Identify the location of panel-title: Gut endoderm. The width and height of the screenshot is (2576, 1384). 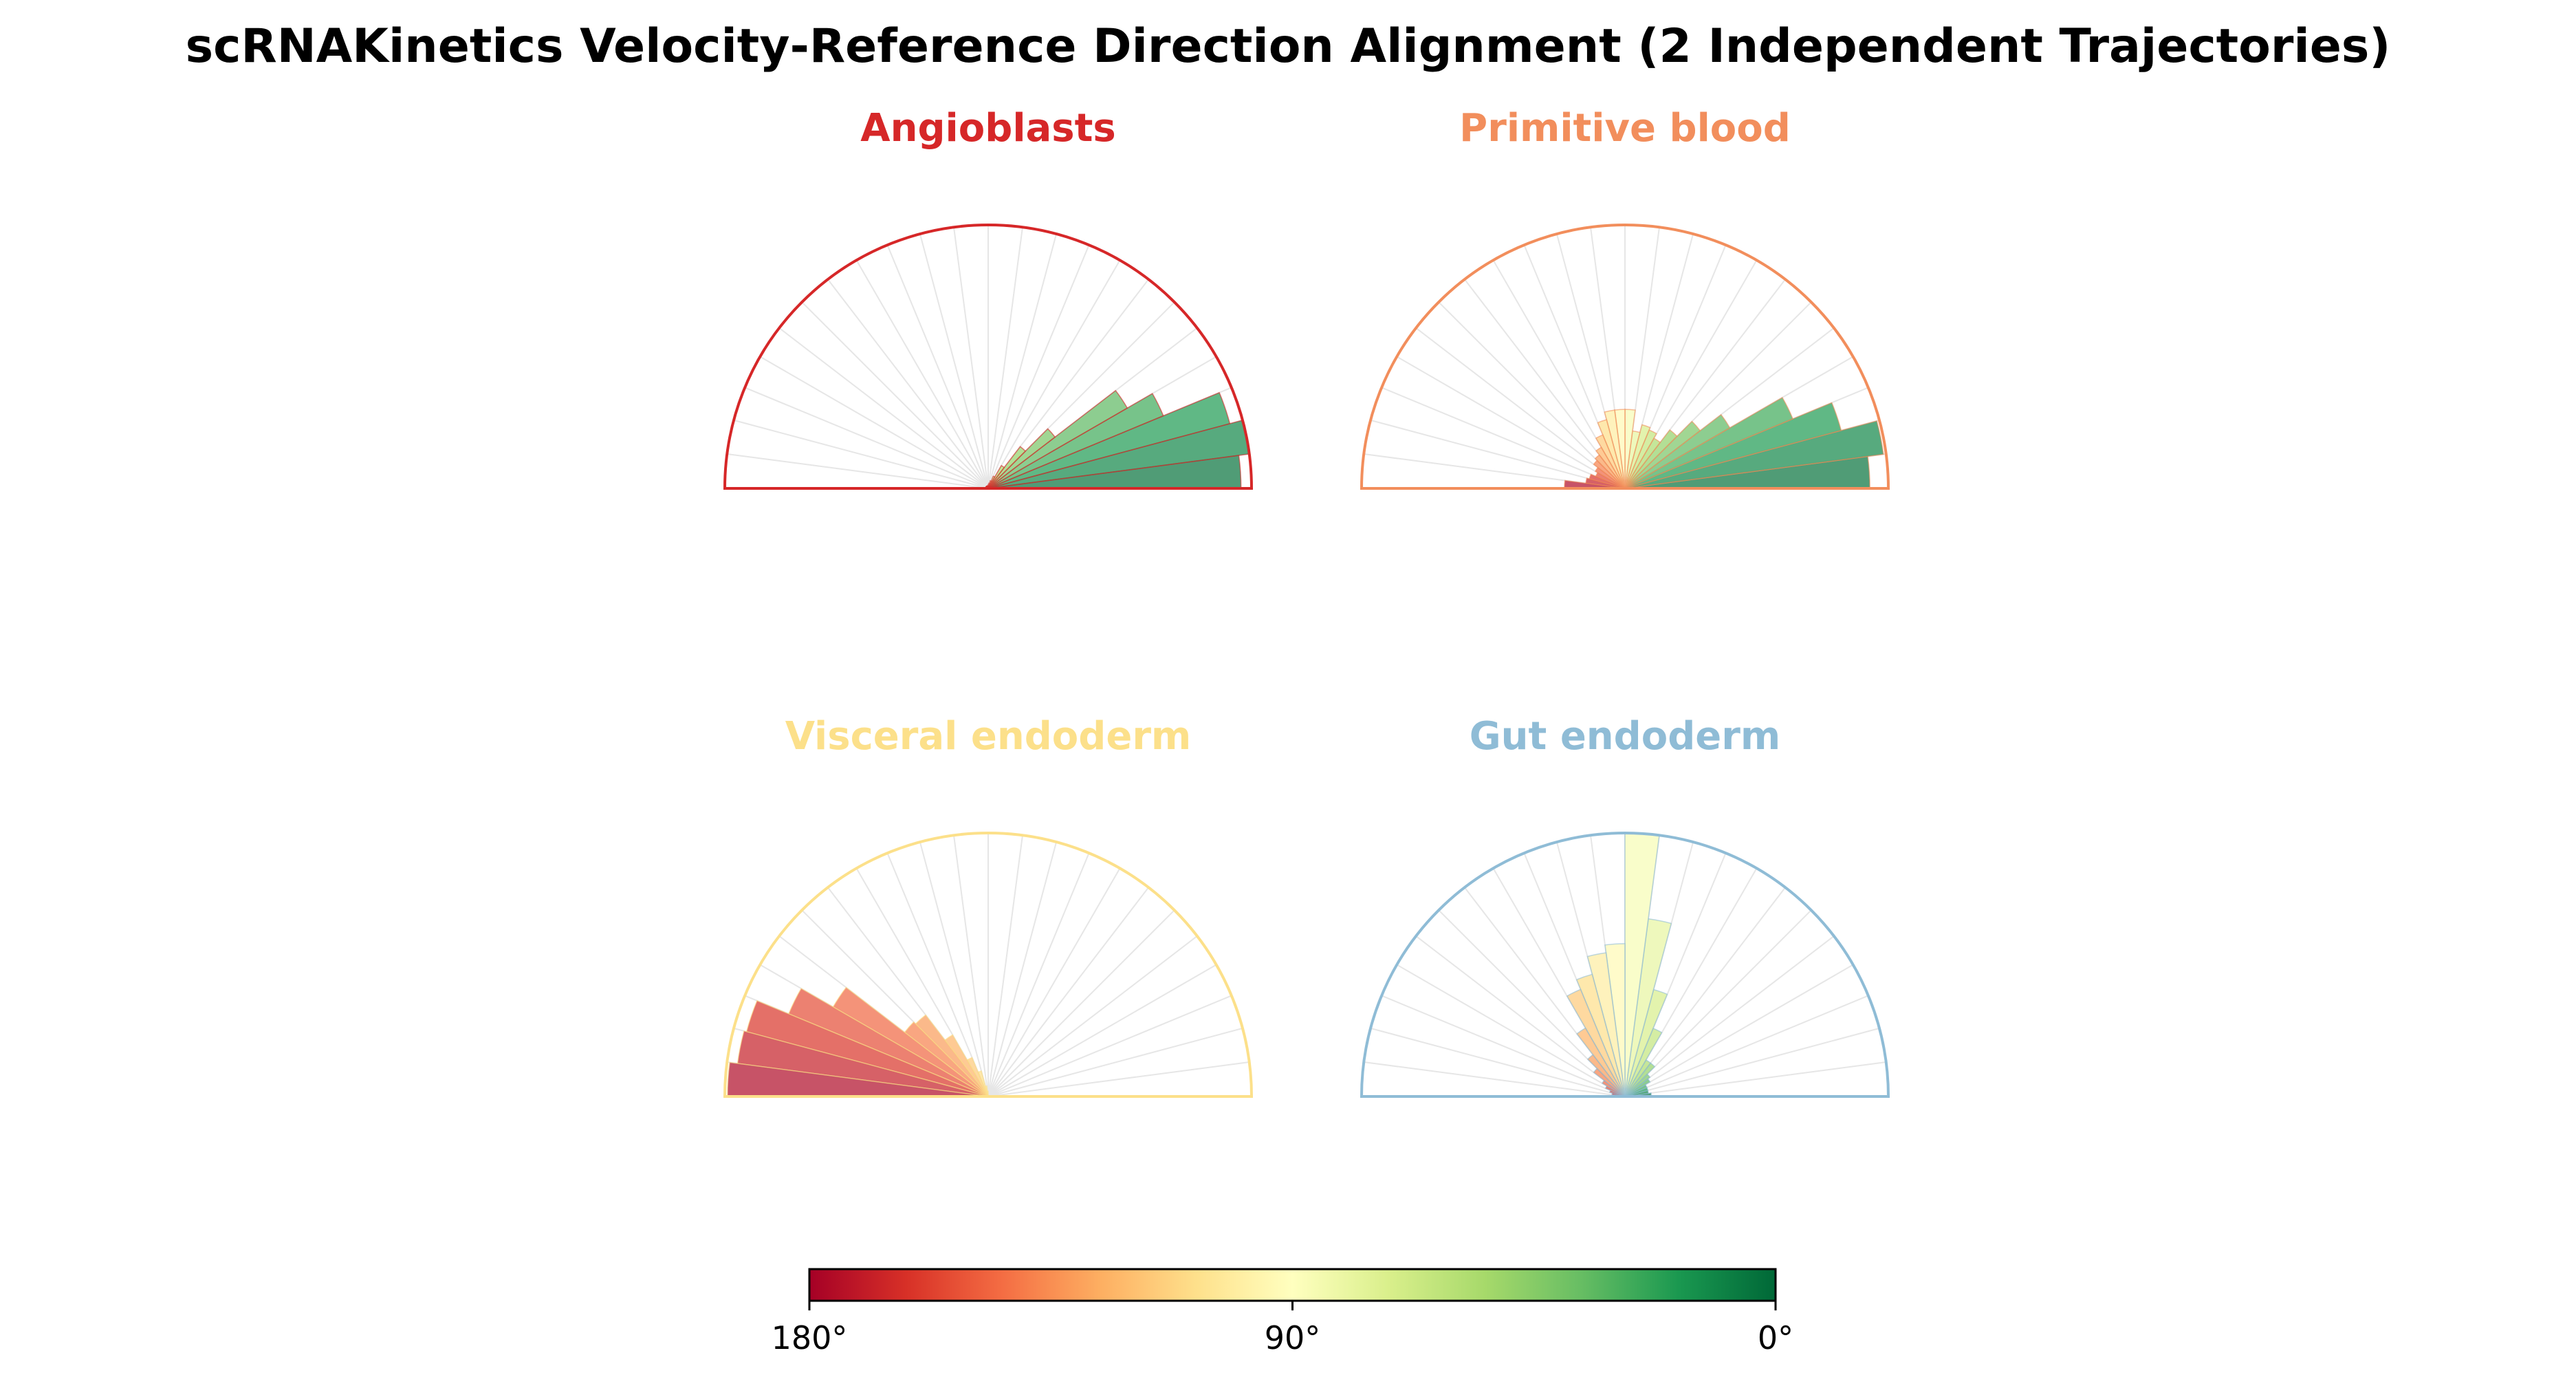
(1625, 737).